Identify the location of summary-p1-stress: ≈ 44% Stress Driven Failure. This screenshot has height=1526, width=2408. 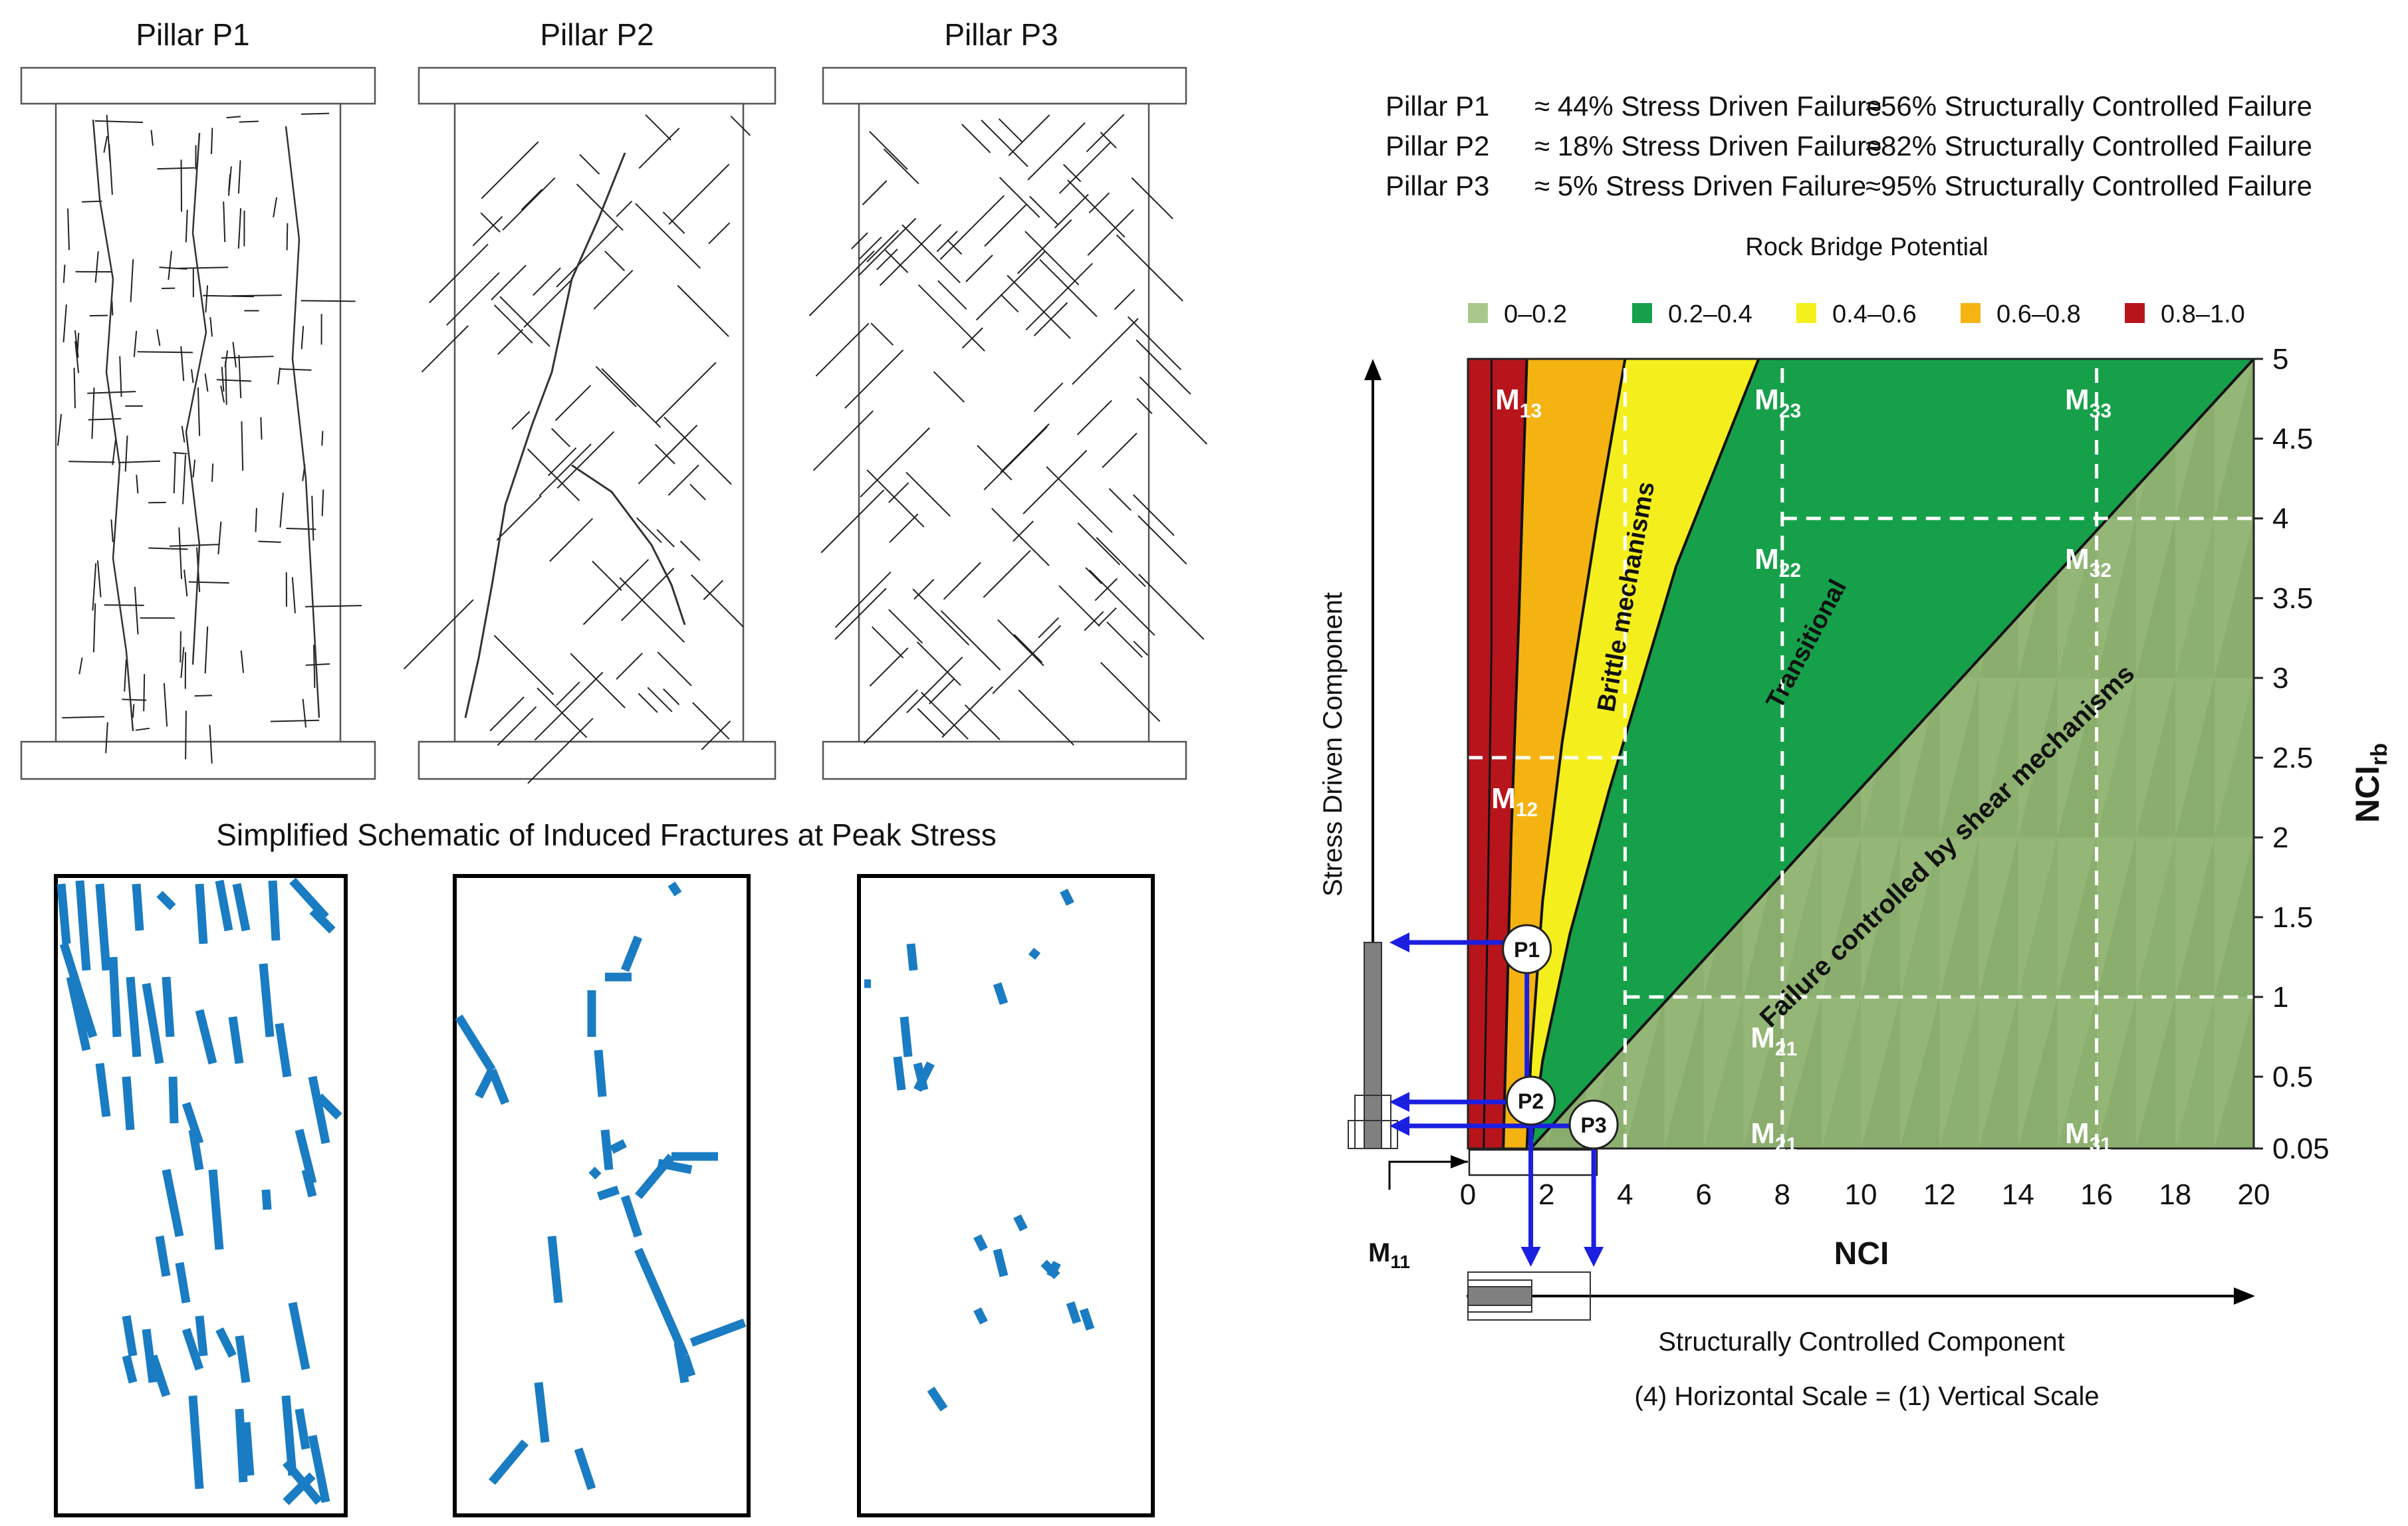
(1708, 106).